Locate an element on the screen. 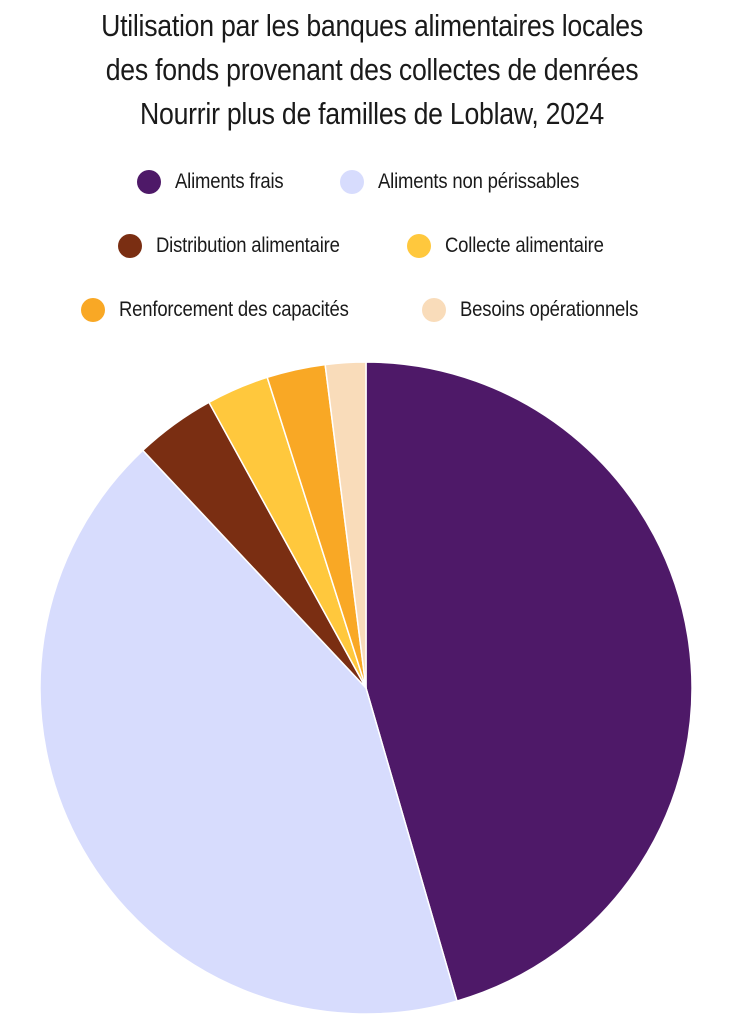  legend-item-aliments-non-perissables: Aliments non périssables is located at coordinates (473, 182).